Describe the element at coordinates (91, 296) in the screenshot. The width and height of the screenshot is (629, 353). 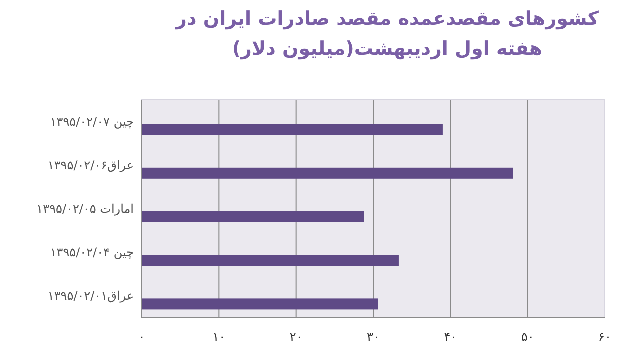
I see `y-tick-label: عراق۱۳۹۵/۰۲/۰۱` at that location.